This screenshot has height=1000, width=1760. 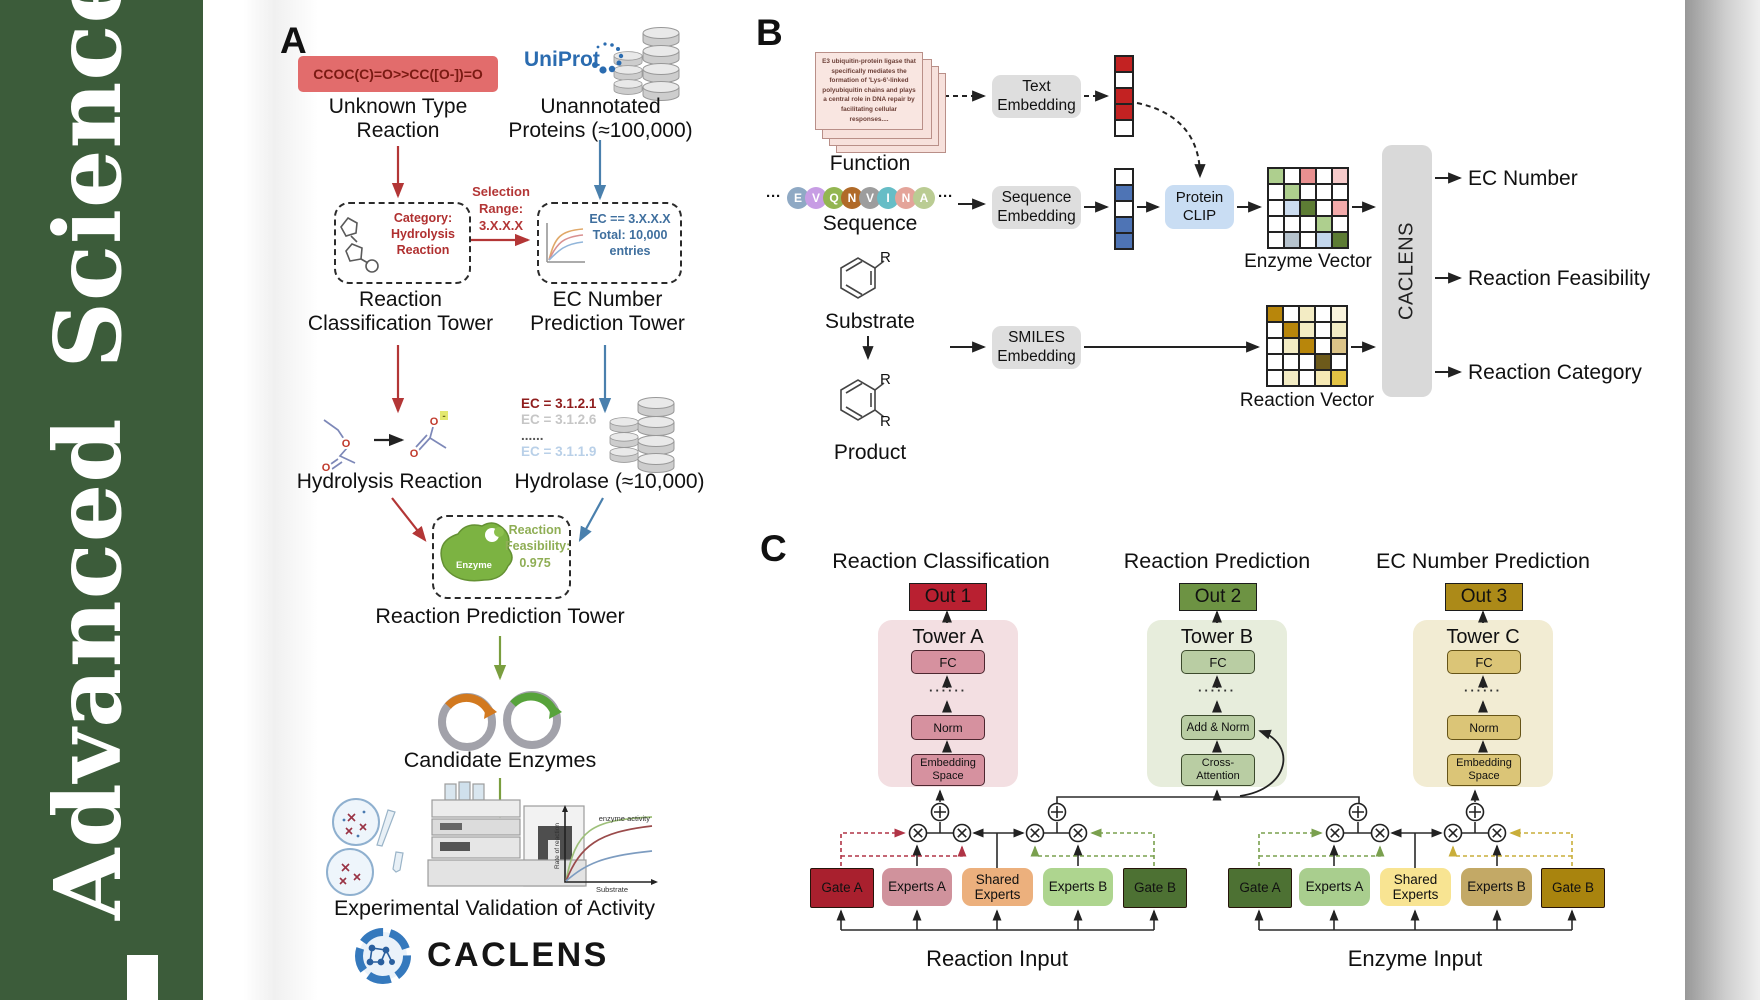 What do you see at coordinates (501, 557) in the screenshot?
I see `reaction-feasibility-box` at bounding box center [501, 557].